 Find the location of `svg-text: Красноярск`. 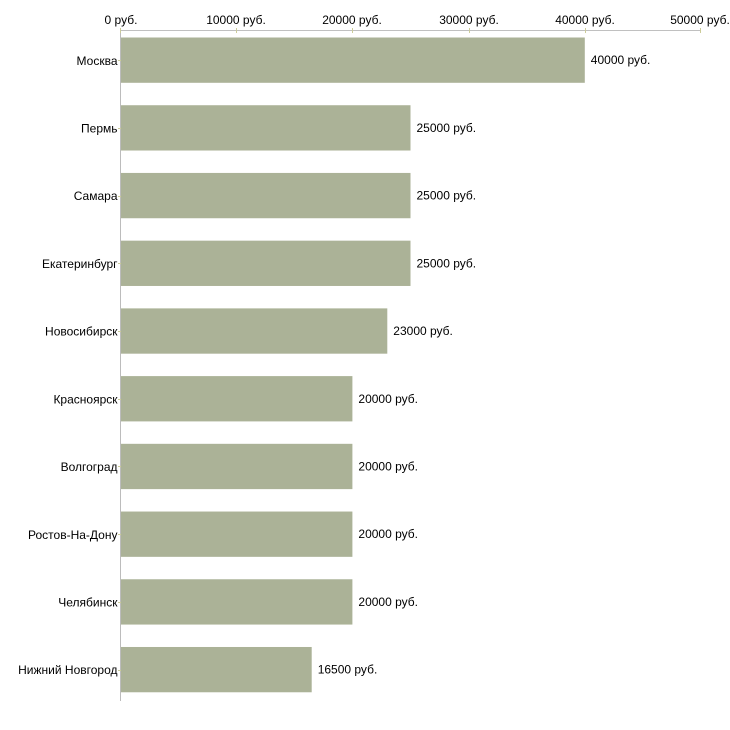

svg-text: Красноярск is located at coordinates (85, 399).